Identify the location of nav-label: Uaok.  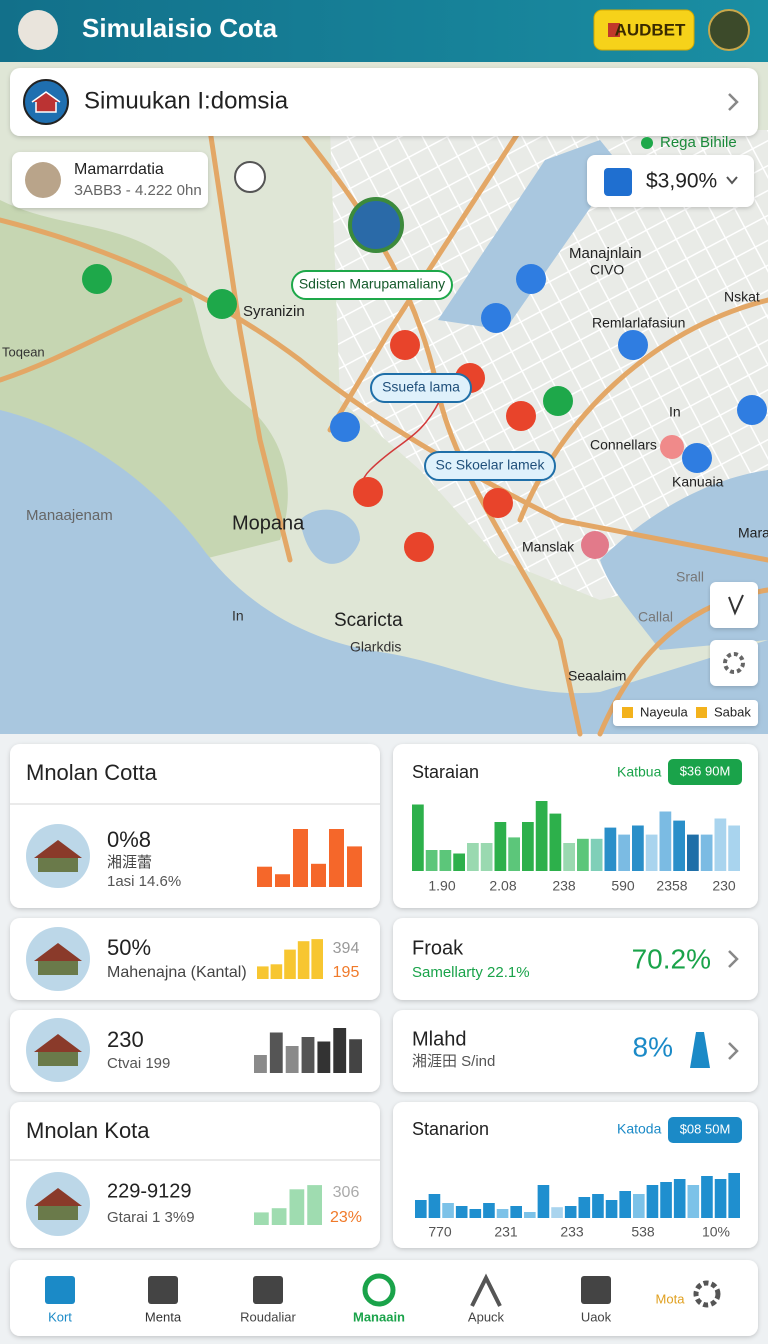
(596, 1316).